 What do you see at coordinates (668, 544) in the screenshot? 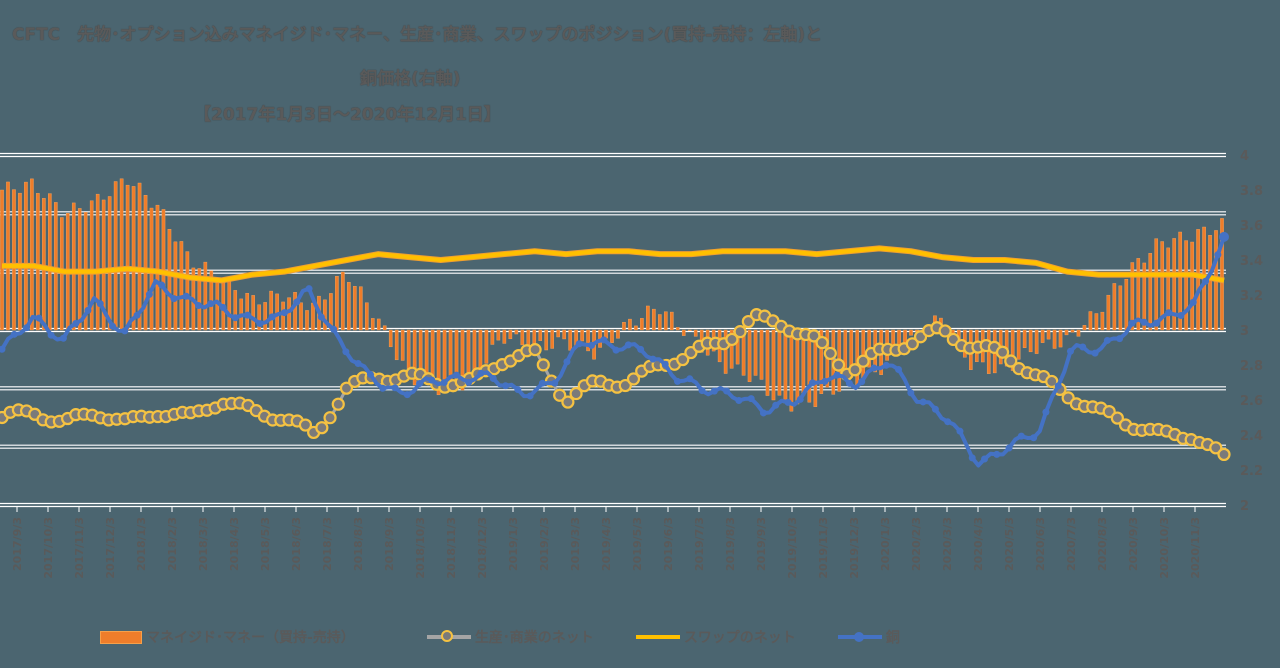
I see `svg-text: 2019/6/3` at bounding box center [668, 544].